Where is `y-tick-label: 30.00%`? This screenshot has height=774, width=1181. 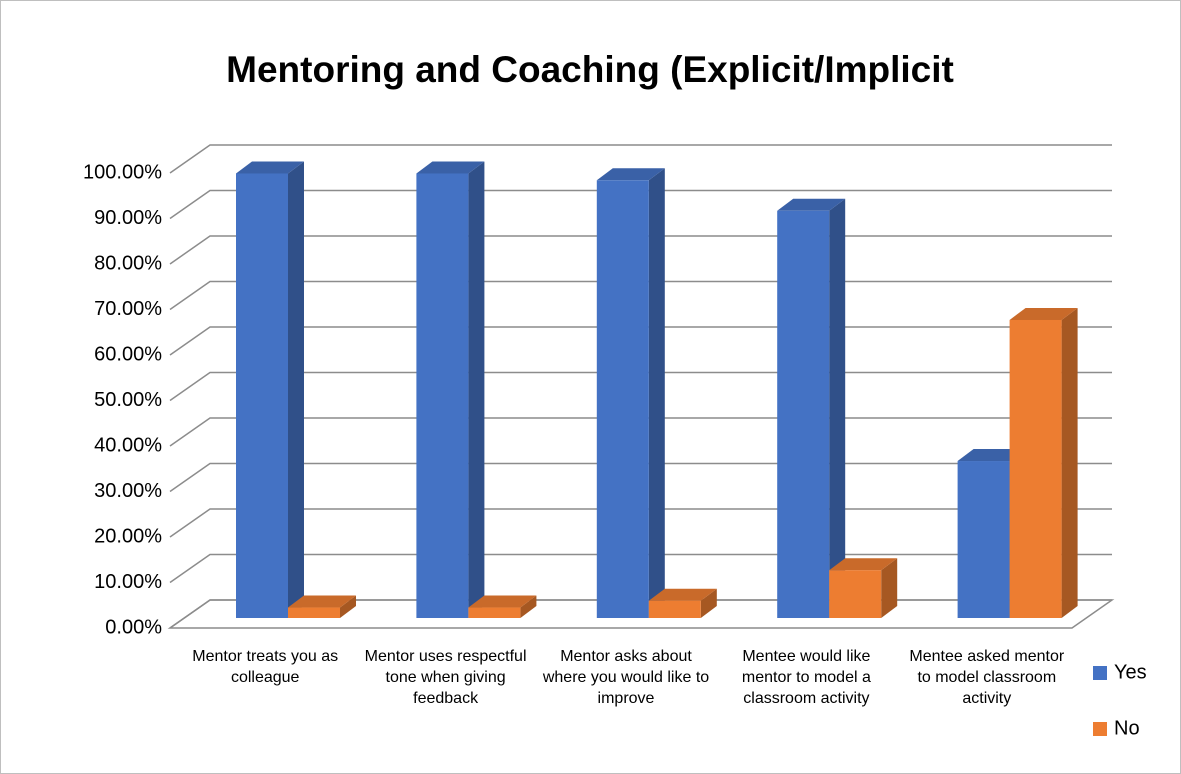 y-tick-label: 30.00% is located at coordinates (128, 491).